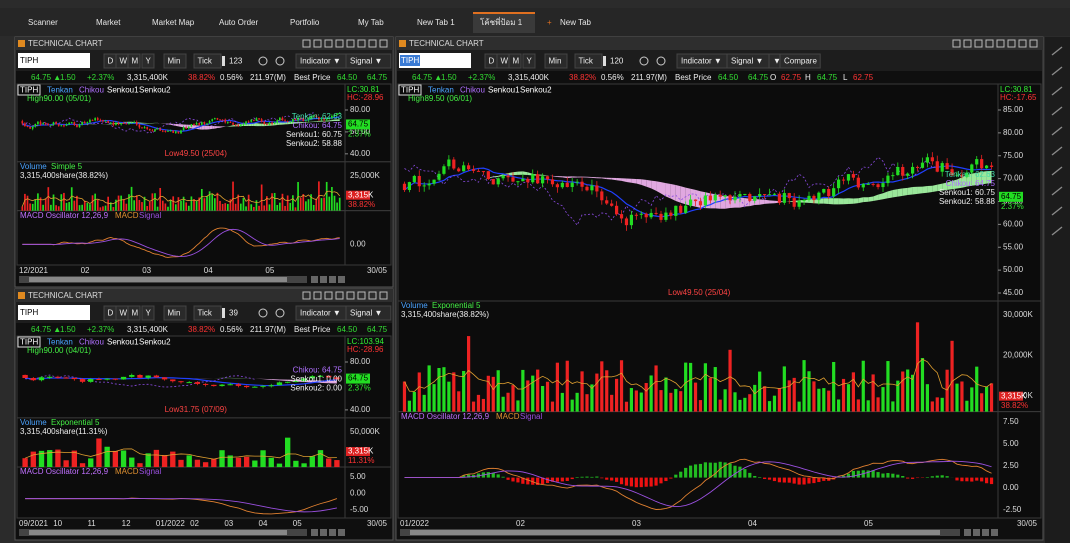 The width and height of the screenshot is (1070, 543). I want to click on symbol-input, so click(54, 312).